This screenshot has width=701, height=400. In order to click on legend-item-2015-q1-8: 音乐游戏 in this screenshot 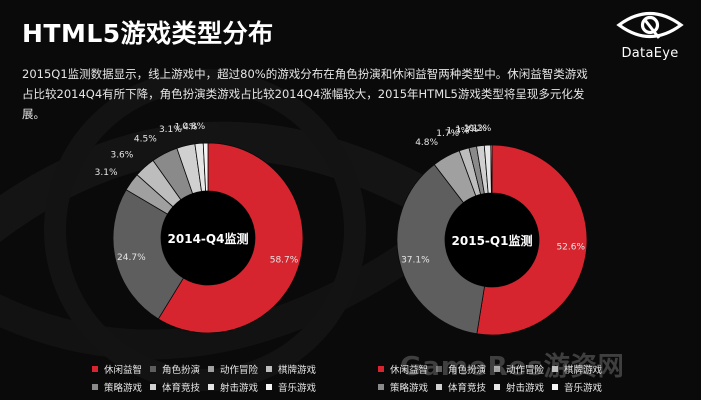, I will do `click(581, 387)`.